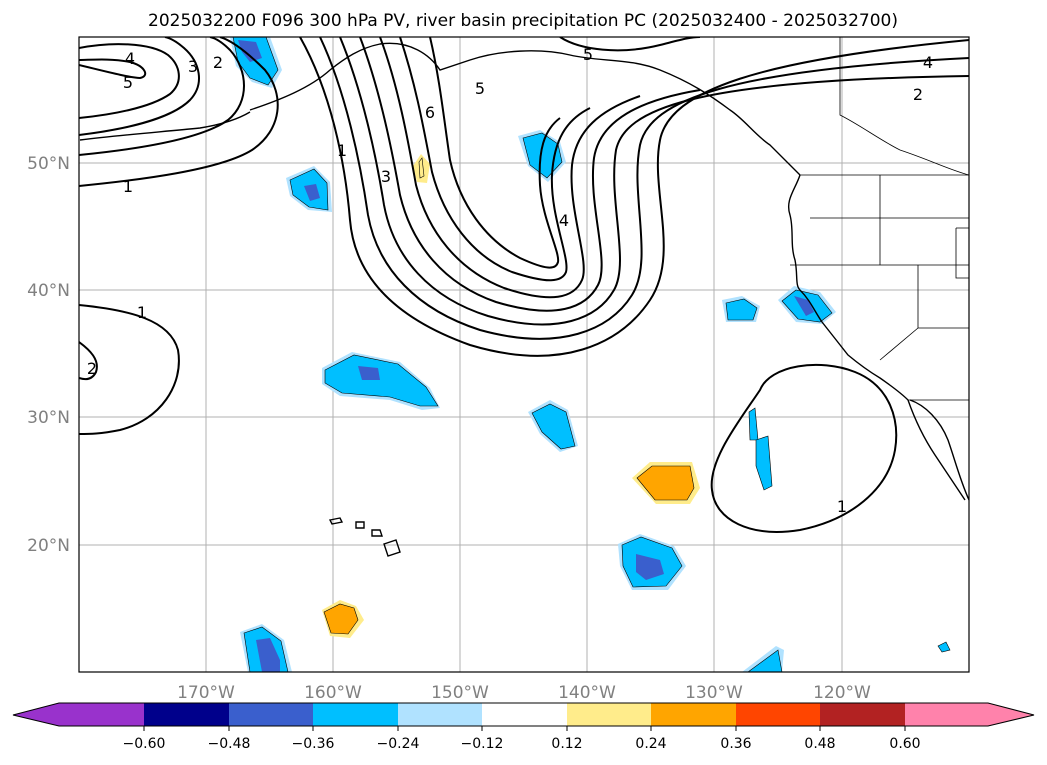  I want to click on pv-label-11: 5, so click(588, 54).